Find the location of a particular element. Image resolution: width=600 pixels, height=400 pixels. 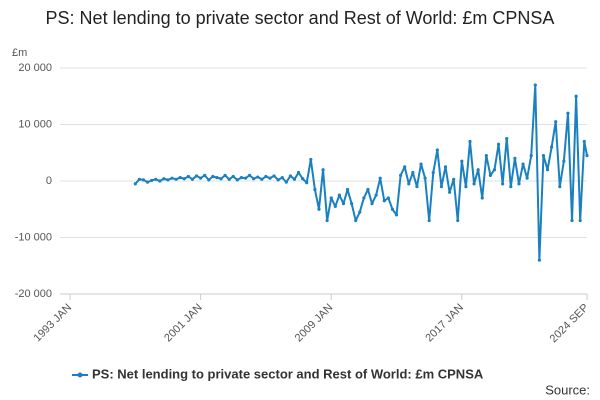

y-tick-label: 10 000 is located at coordinates (35, 124).